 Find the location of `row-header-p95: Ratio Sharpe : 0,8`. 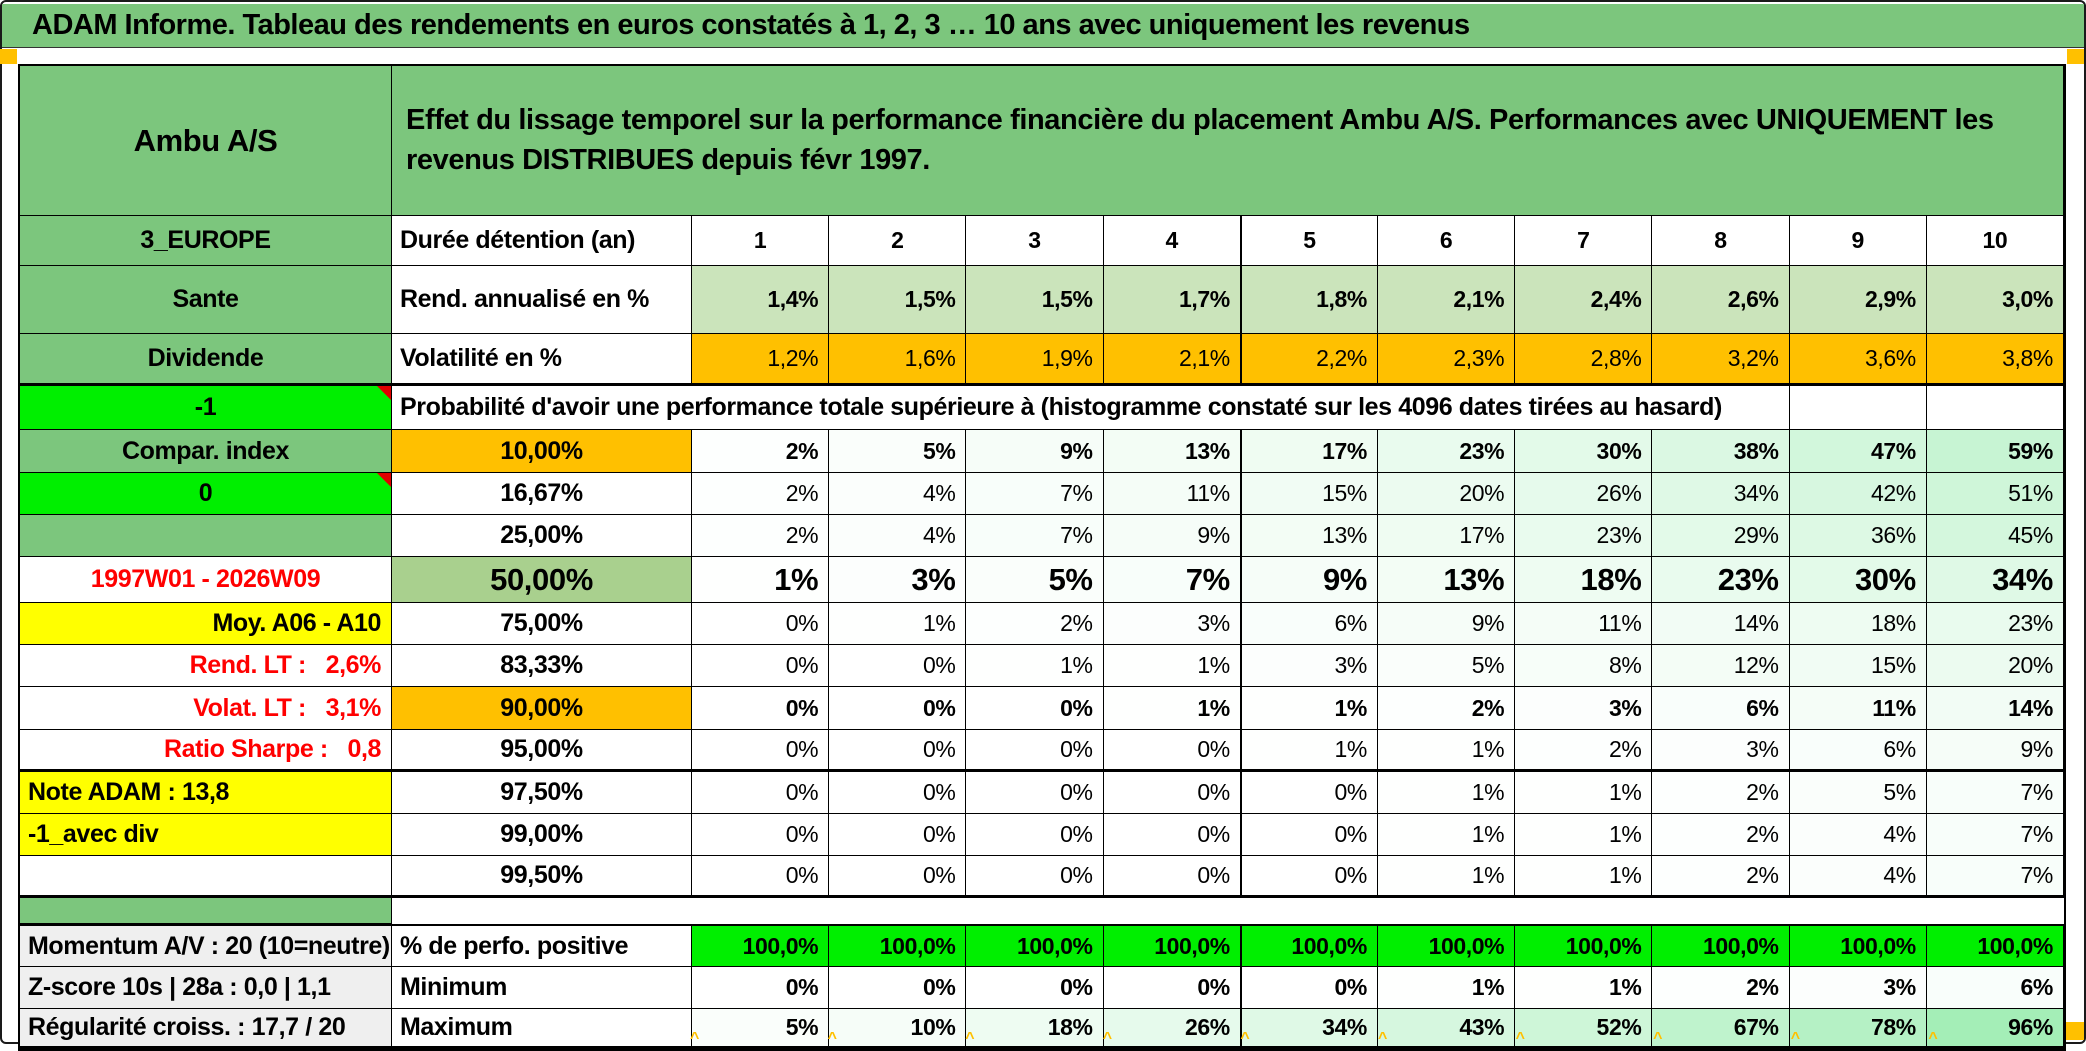

row-header-p95: Ratio Sharpe : 0,8 is located at coordinates (206, 751).